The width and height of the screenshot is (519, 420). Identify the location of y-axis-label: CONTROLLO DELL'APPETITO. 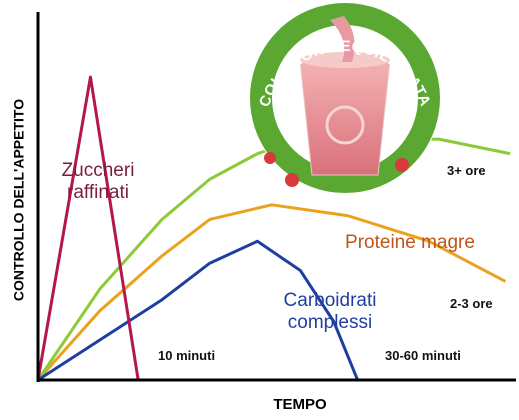
(19, 200).